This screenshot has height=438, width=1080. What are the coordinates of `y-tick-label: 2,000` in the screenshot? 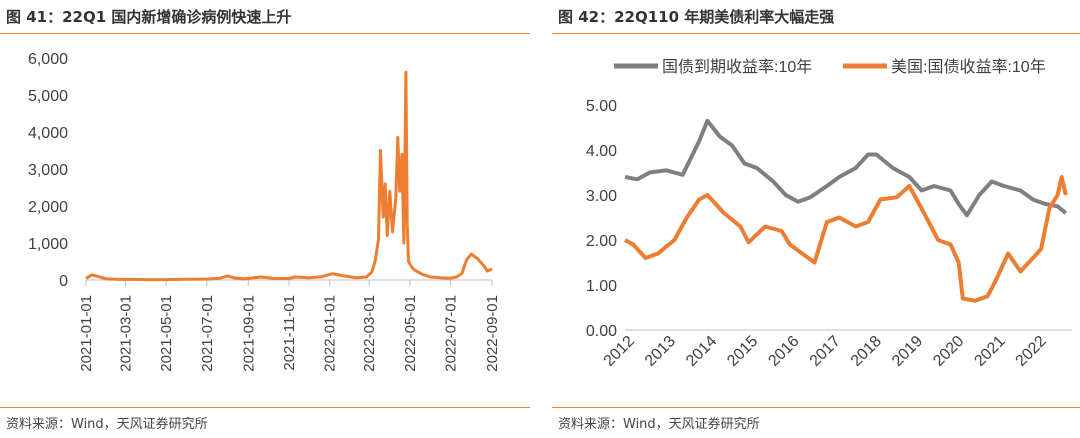 It's located at (48, 207).